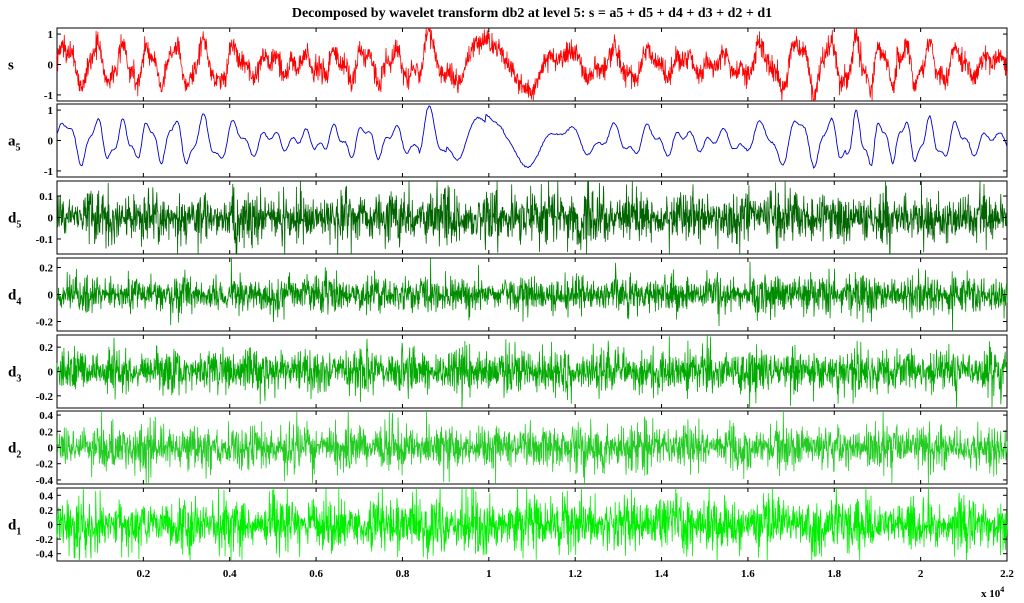  I want to click on panel-d4: 0.2 0 -0.2 d4, so click(508, 294).